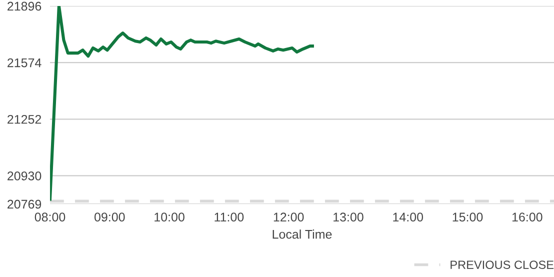 This screenshot has width=554, height=277. I want to click on y-tick-label: 21252, so click(25, 119).